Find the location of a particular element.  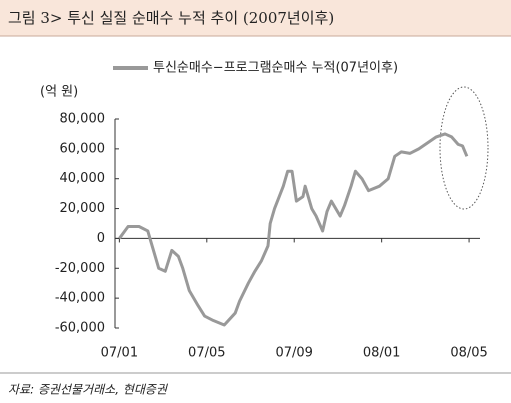

x-tick-label: 08/05 is located at coordinates (468, 353).